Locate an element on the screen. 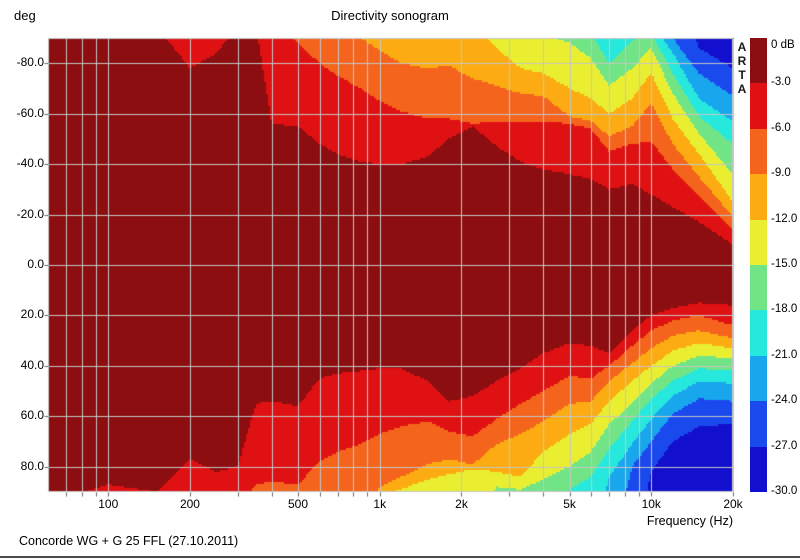  x-tick-label: 10k is located at coordinates (651, 504).